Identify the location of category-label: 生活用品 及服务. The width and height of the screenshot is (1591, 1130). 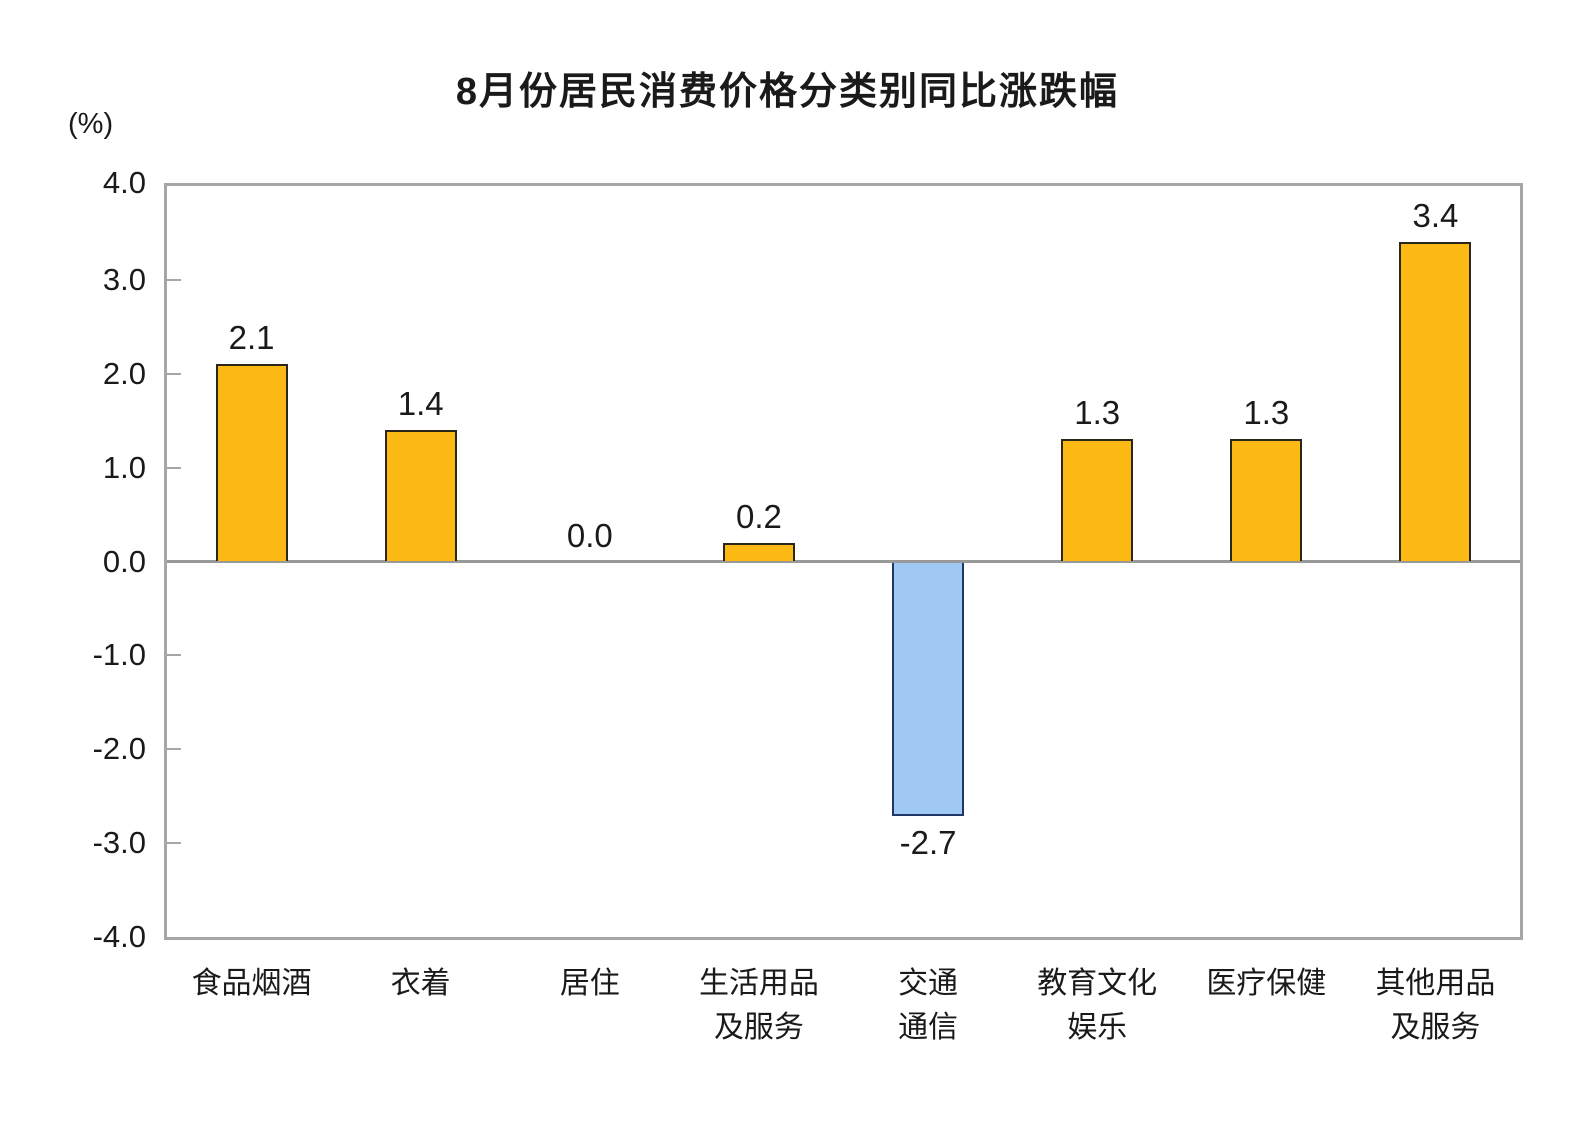
(758, 1005).